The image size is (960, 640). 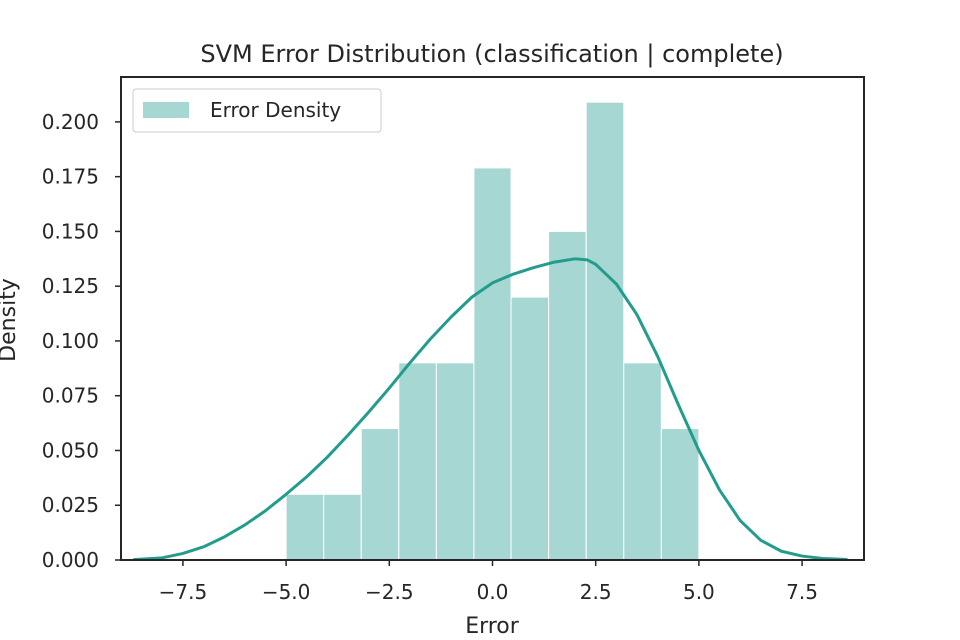 I want to click on x-axis-ticks: −7.5 −5.0 −2.5 0.0 2.5 5.0 7.5, so click(x=488, y=582).